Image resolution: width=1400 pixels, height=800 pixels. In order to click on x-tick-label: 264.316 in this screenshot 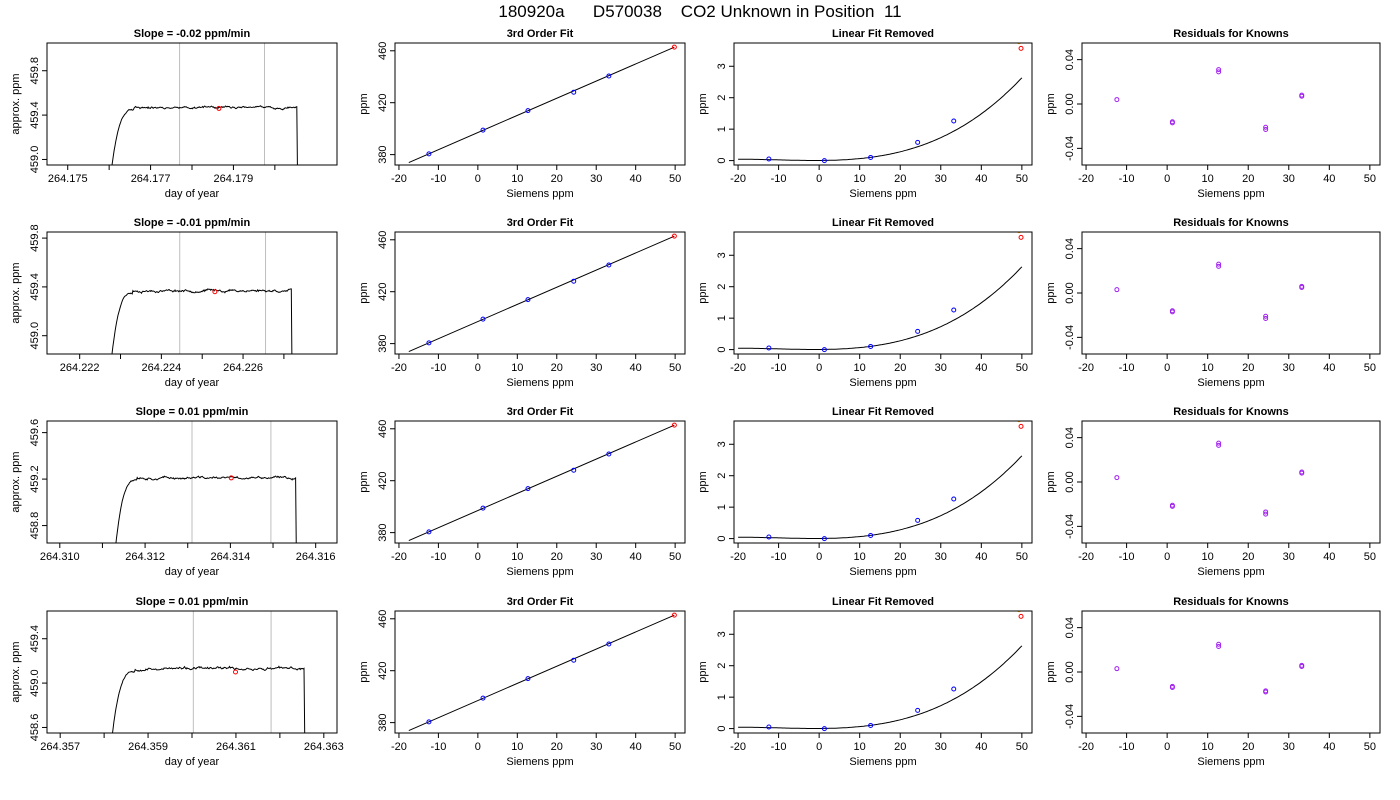, I will do `click(316, 557)`.